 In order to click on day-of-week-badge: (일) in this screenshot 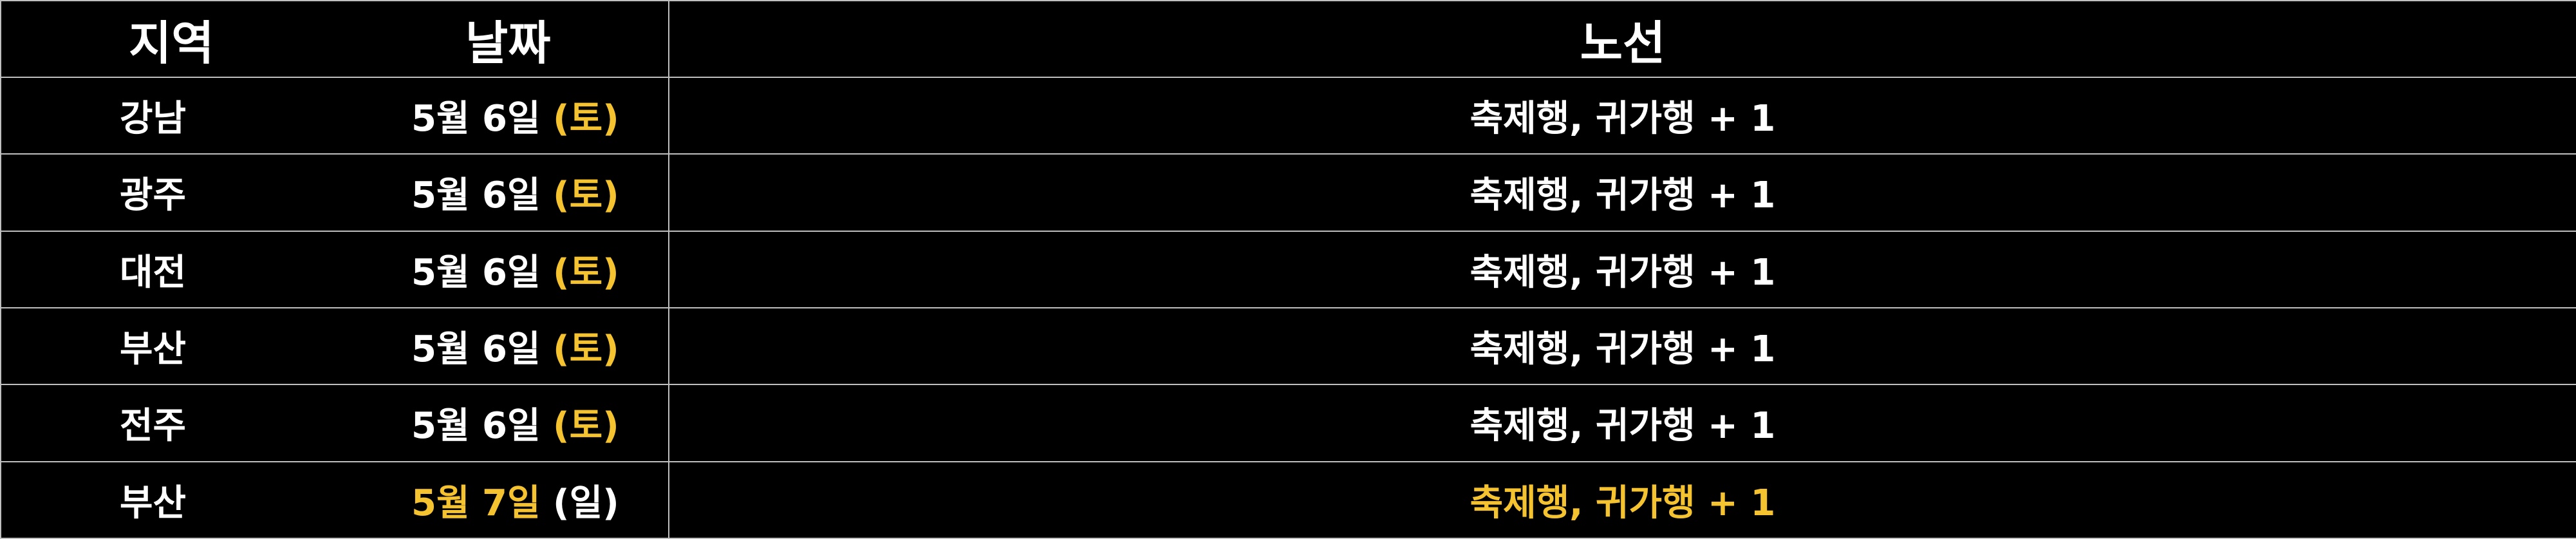, I will do `click(585, 503)`.